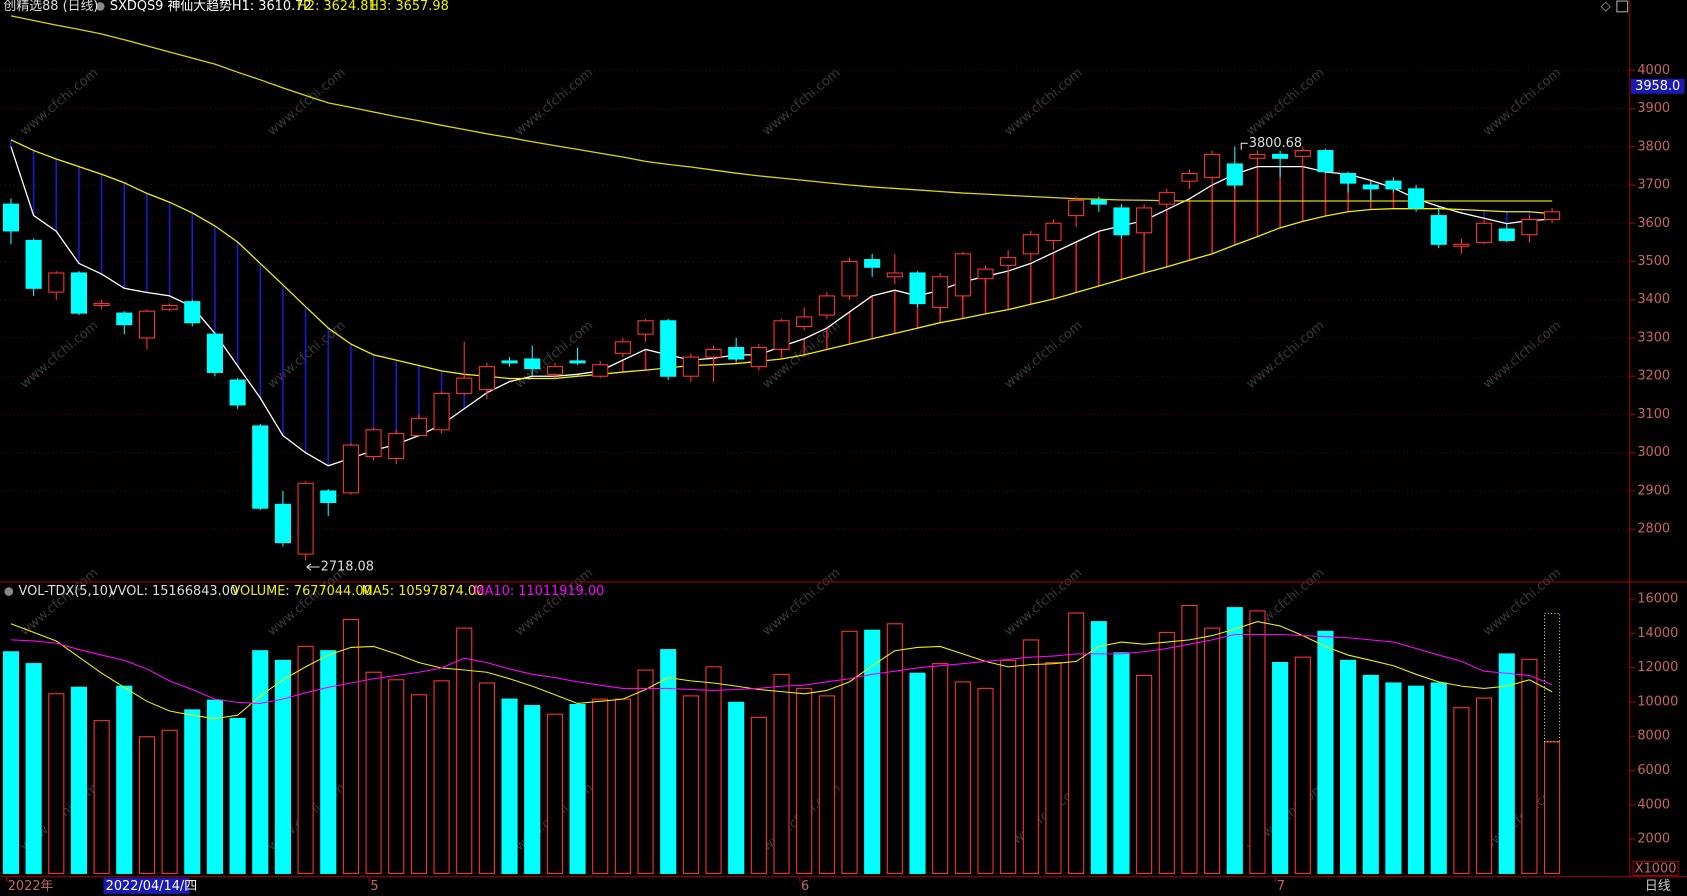 Image resolution: width=1687 pixels, height=896 pixels. Describe the element at coordinates (1622, 6) in the screenshot. I see `icon-window` at that location.